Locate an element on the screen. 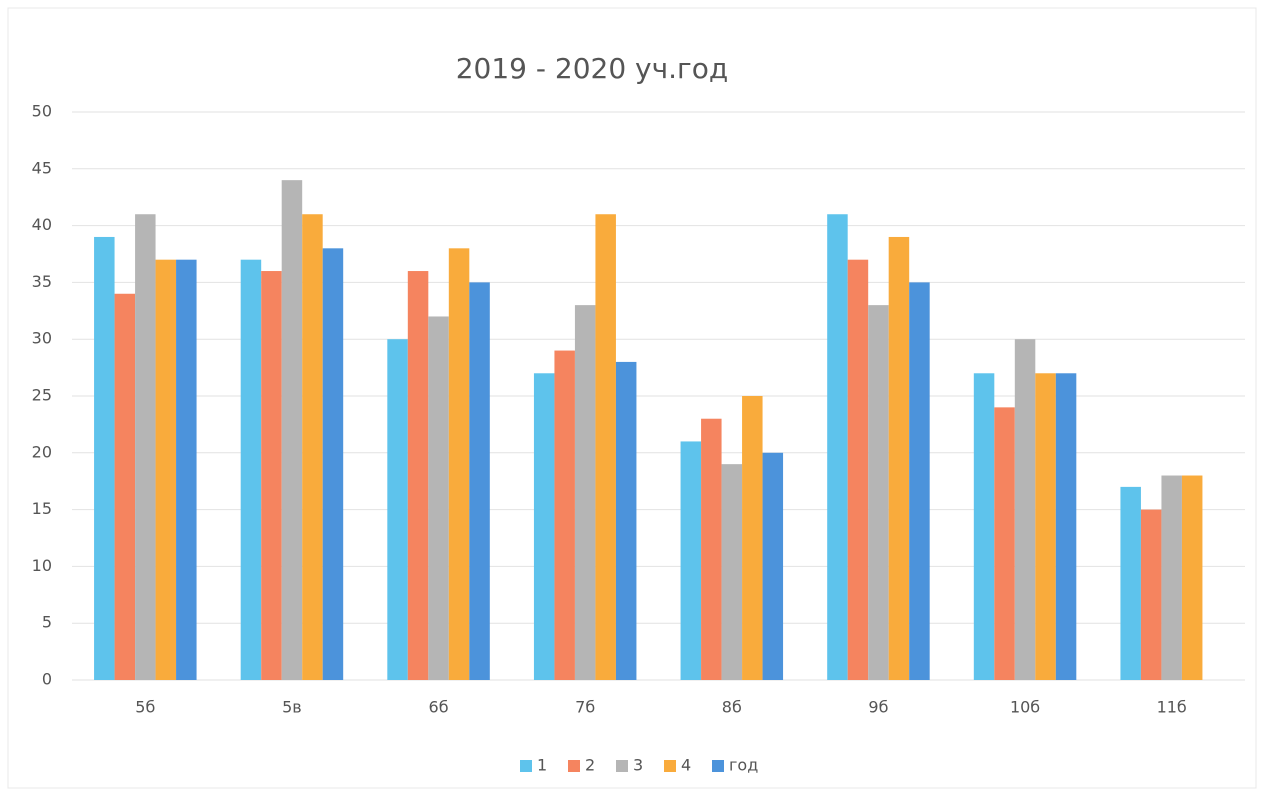  y-tick-label: 5 is located at coordinates (47, 622).